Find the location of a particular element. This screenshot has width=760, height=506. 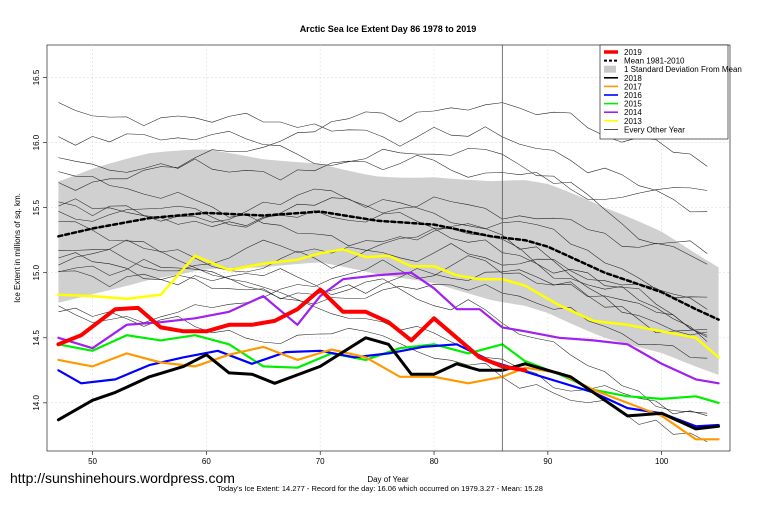

legend-label: 2015 is located at coordinates (633, 104).